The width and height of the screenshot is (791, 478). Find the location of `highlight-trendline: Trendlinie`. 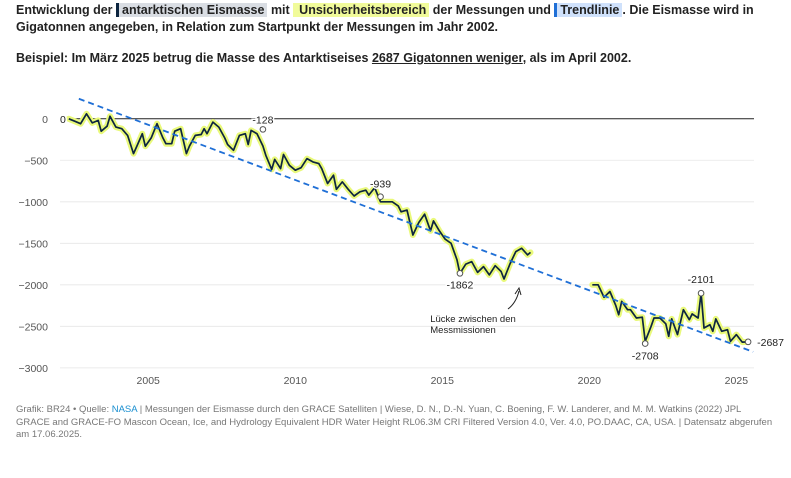

highlight-trendline: Trendlinie is located at coordinates (588, 10).